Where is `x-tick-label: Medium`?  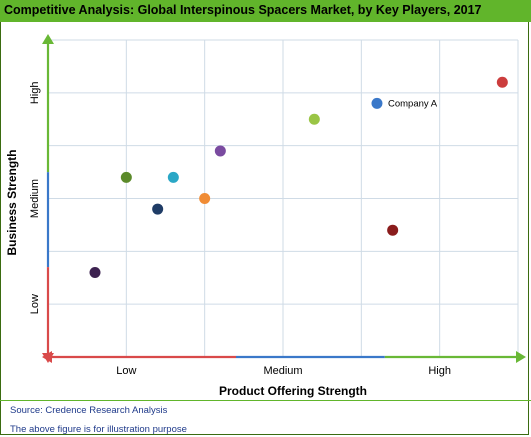 x-tick-label: Medium is located at coordinates (282, 371).